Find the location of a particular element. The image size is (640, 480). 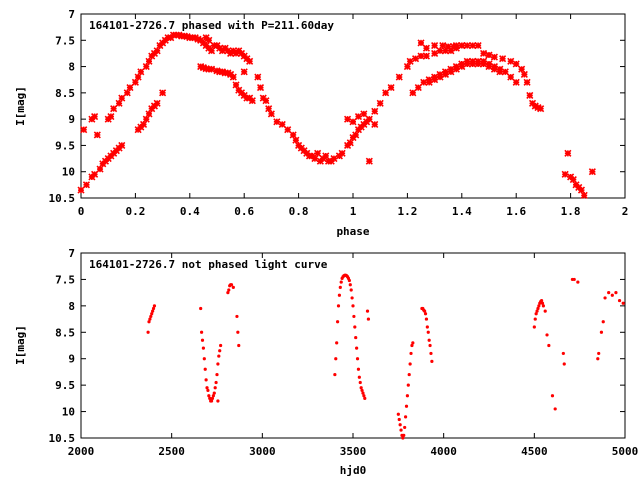

y-tick-label: 10 is located at coordinates (68, 412).